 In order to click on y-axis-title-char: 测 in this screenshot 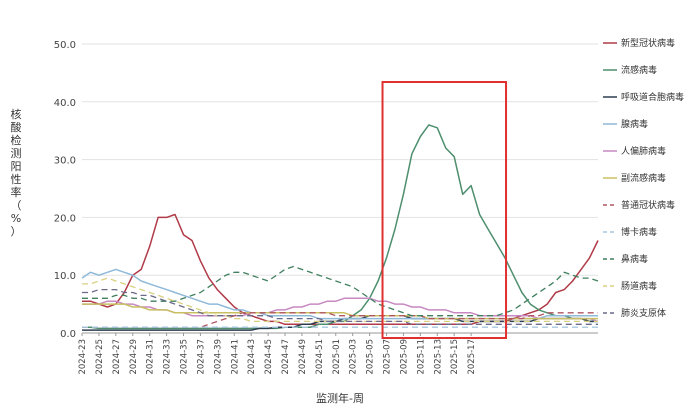, I will do `click(16, 153)`.